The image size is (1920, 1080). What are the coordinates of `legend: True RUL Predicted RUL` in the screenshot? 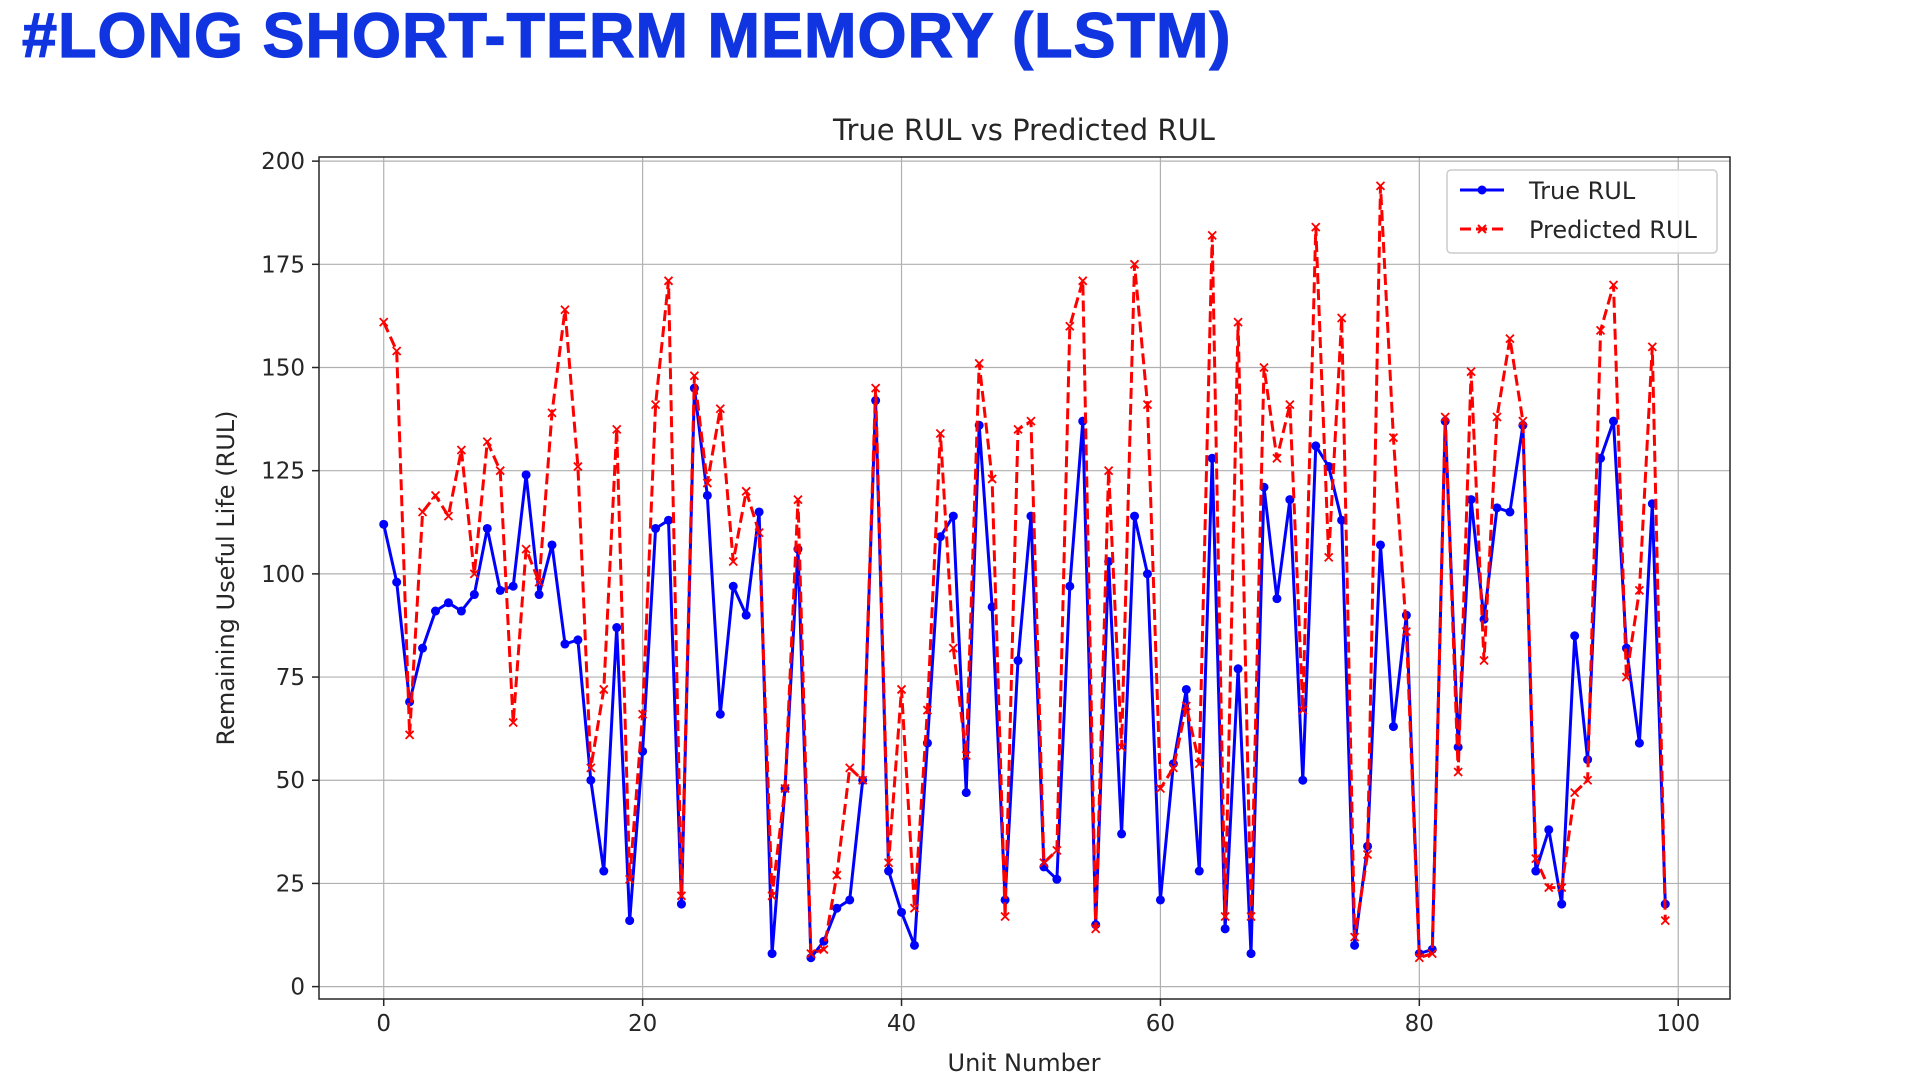 It's located at (1582, 211).